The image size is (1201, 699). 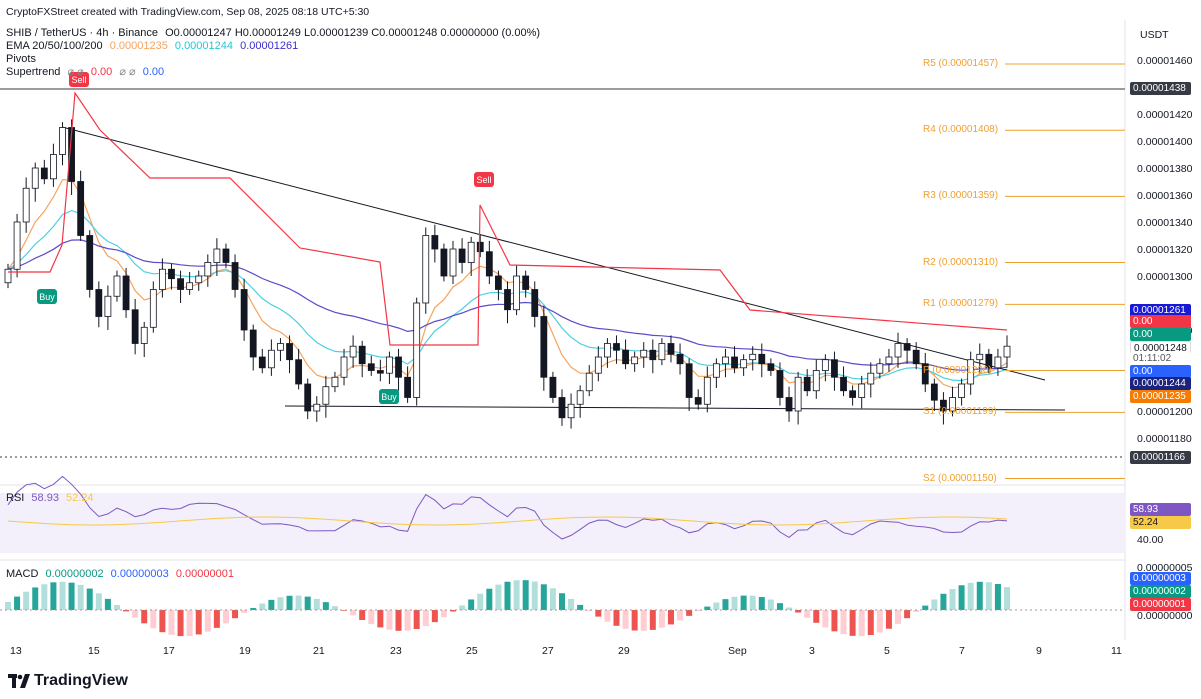 What do you see at coordinates (1160, 509) in the screenshot?
I see `badge-rsi: 58.93` at bounding box center [1160, 509].